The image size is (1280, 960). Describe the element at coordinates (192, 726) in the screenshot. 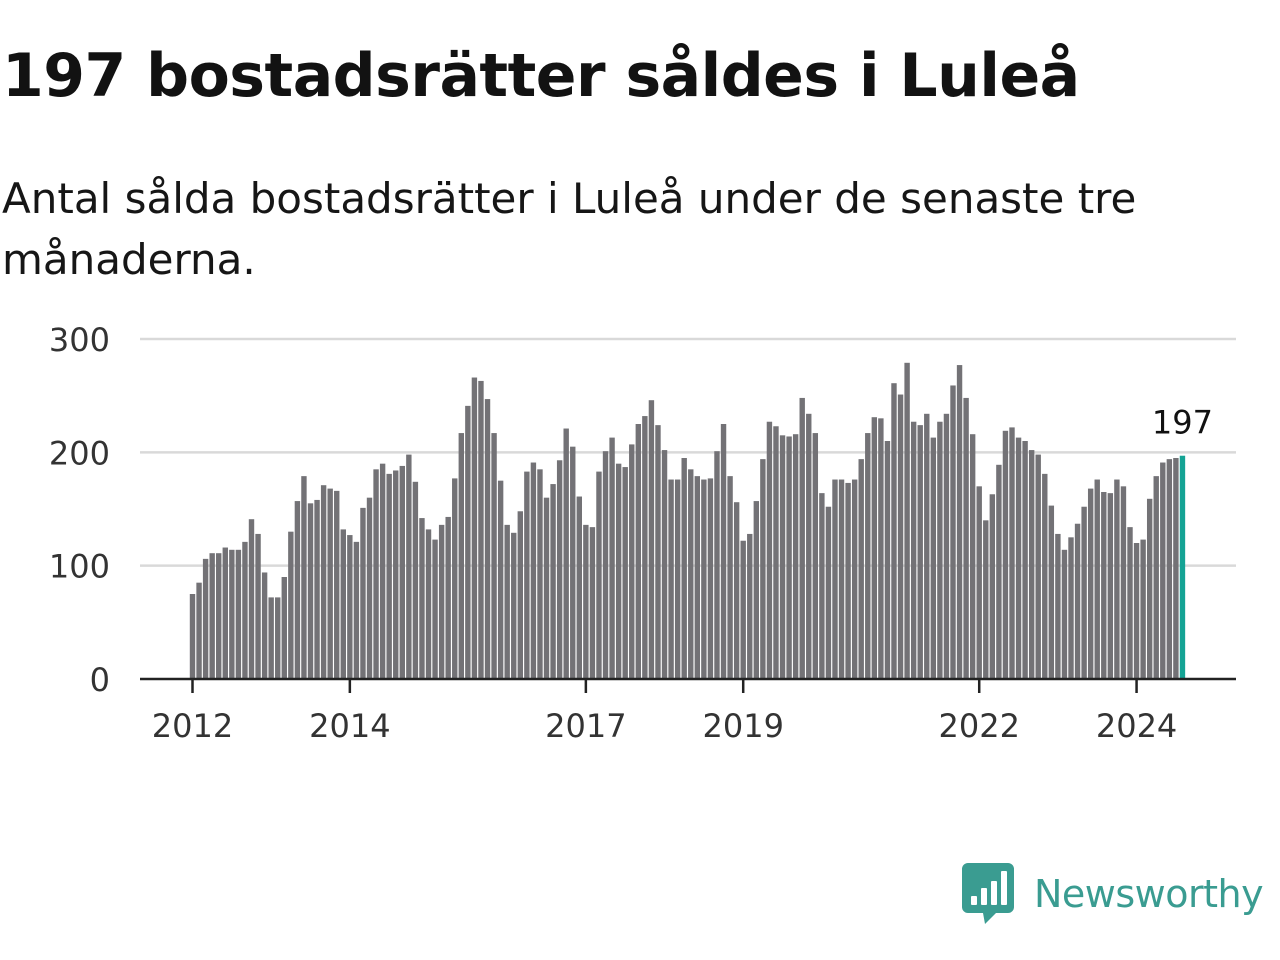

I see `x-tick-label: 2012` at that location.